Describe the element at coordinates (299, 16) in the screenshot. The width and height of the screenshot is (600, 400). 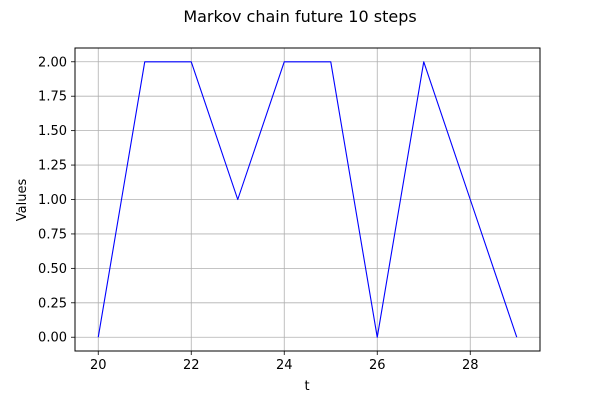
I see `chart-title: Markov chain future 10 steps` at that location.